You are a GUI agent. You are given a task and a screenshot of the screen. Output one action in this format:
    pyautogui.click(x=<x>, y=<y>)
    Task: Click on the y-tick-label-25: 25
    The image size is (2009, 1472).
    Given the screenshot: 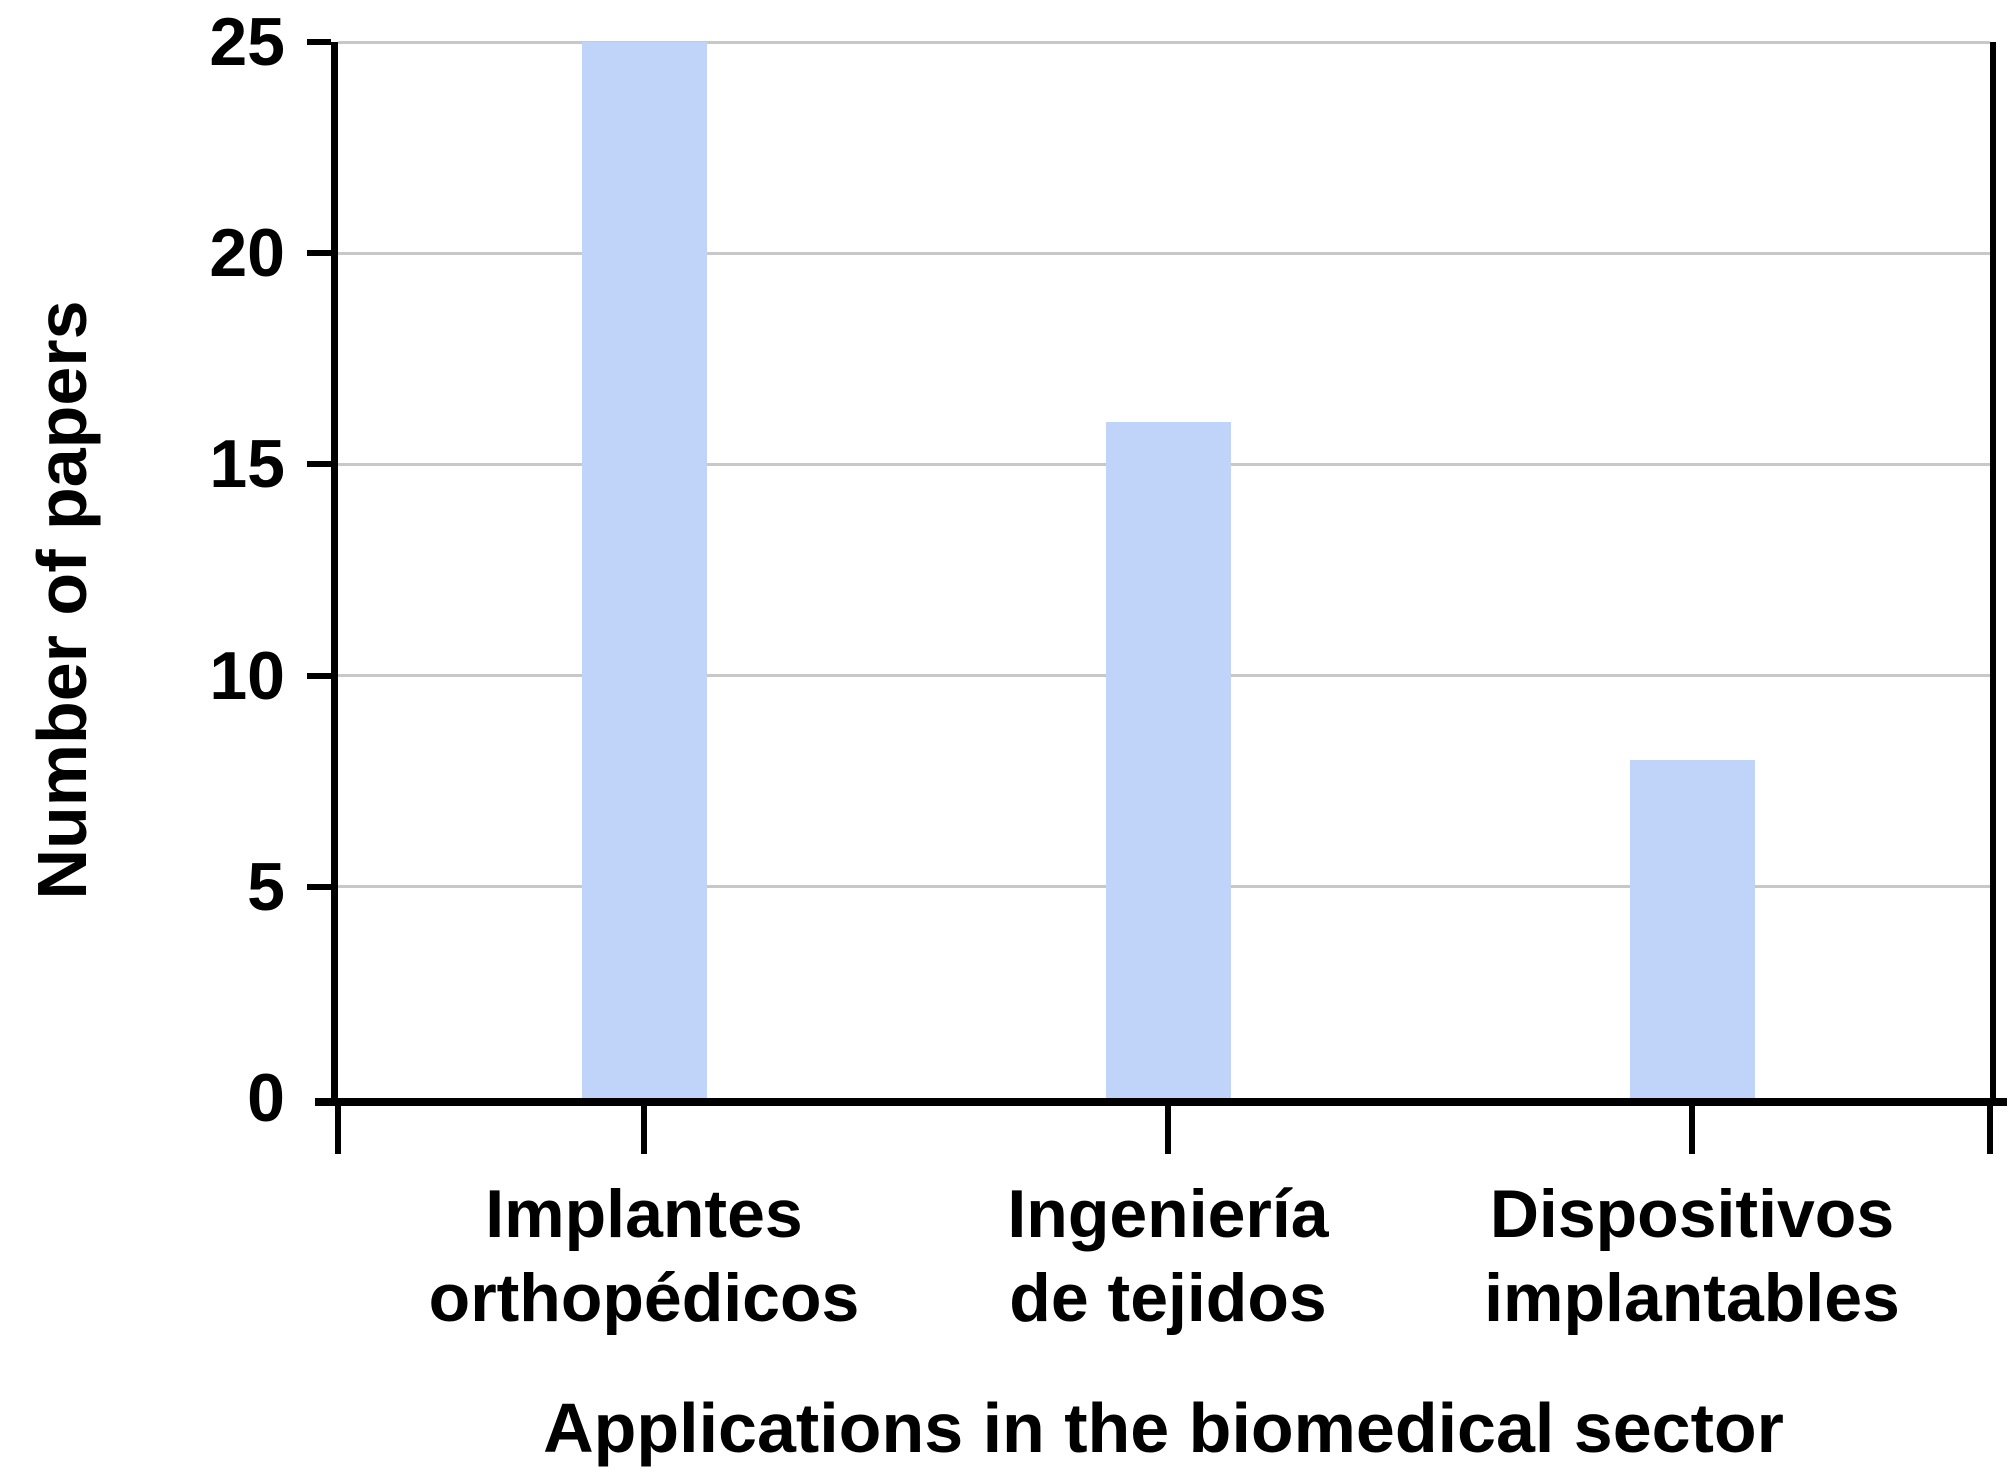 What is the action you would take?
    pyautogui.click(x=247, y=42)
    